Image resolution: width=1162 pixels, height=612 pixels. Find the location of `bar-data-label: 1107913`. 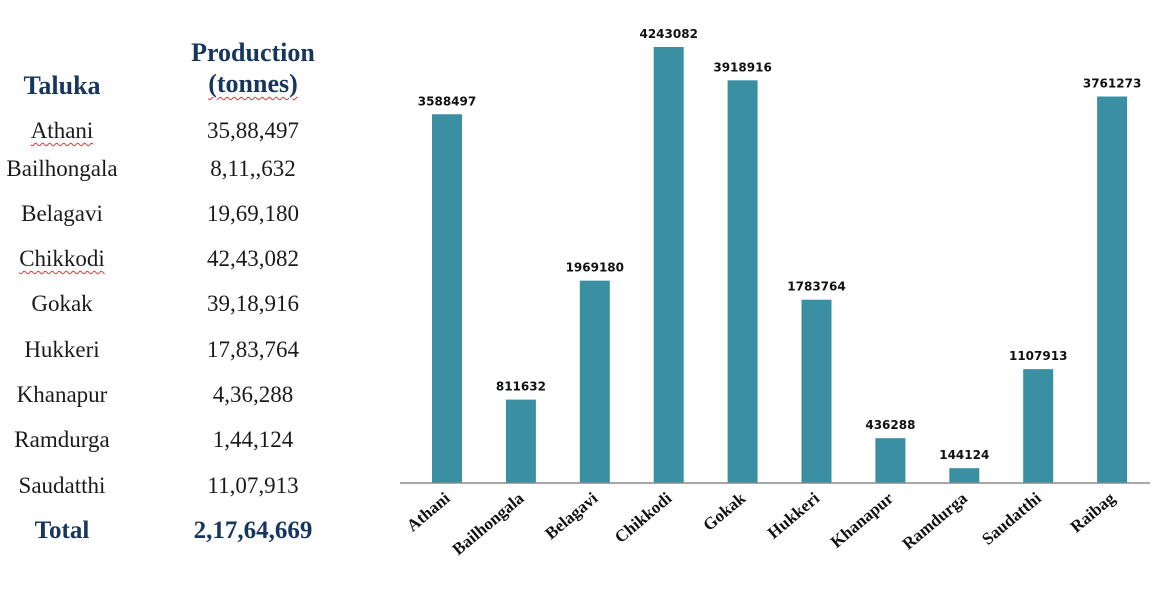

bar-data-label: 1107913 is located at coordinates (1038, 356).